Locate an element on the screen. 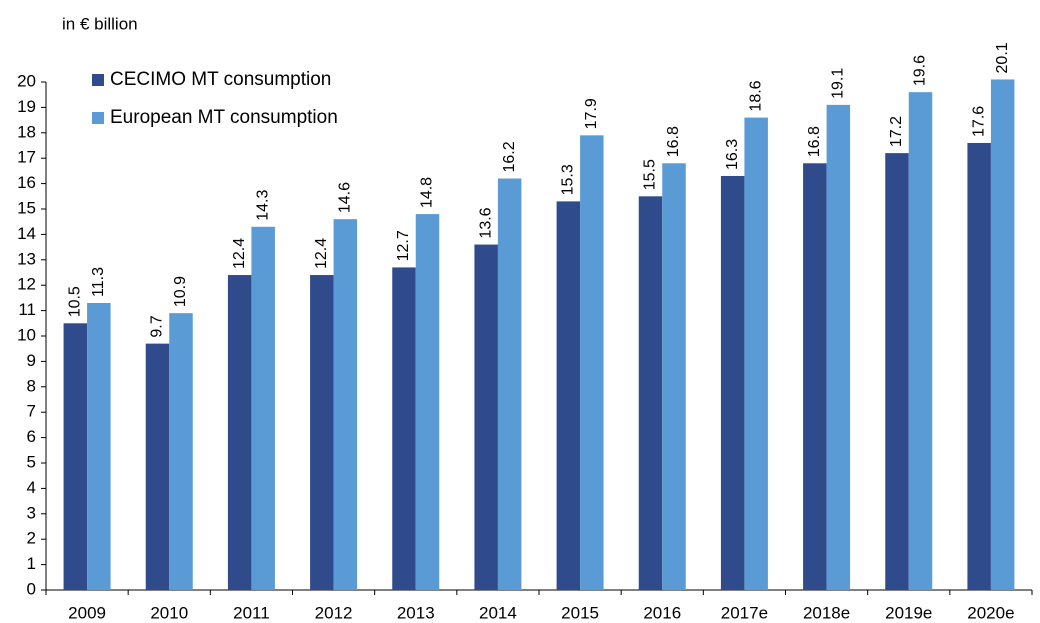 This screenshot has width=1040, height=623. y-tick-label: 20 is located at coordinates (26, 80).